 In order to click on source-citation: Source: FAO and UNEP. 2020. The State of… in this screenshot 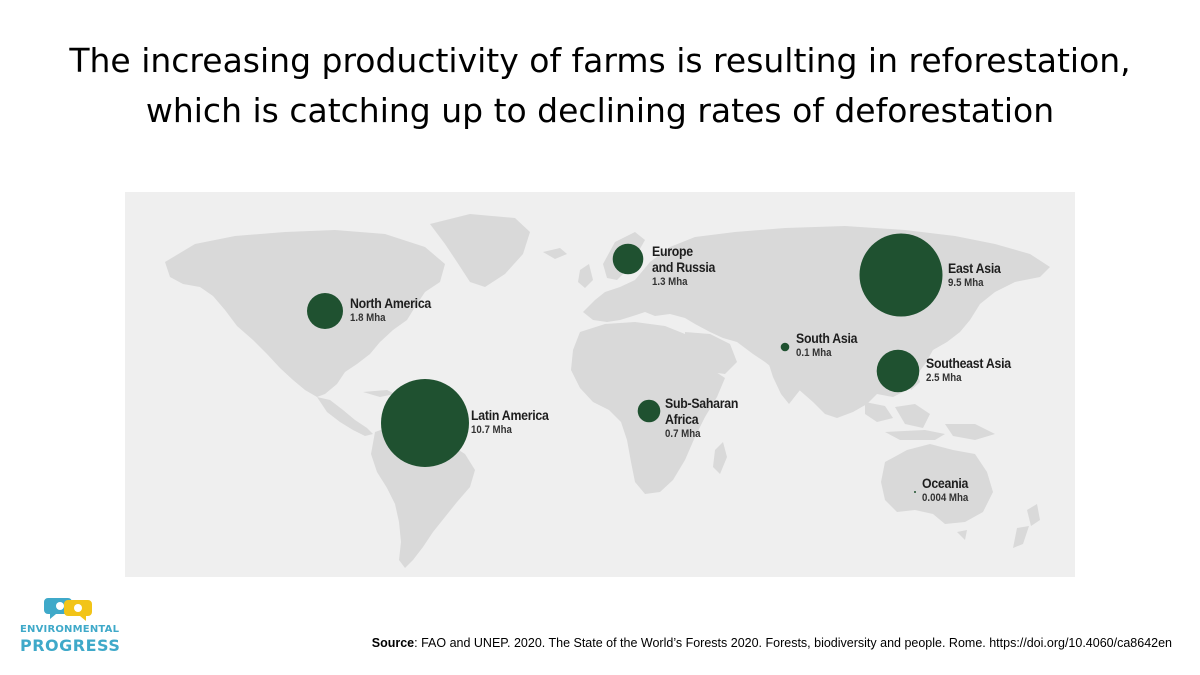, I will do `click(772, 643)`.